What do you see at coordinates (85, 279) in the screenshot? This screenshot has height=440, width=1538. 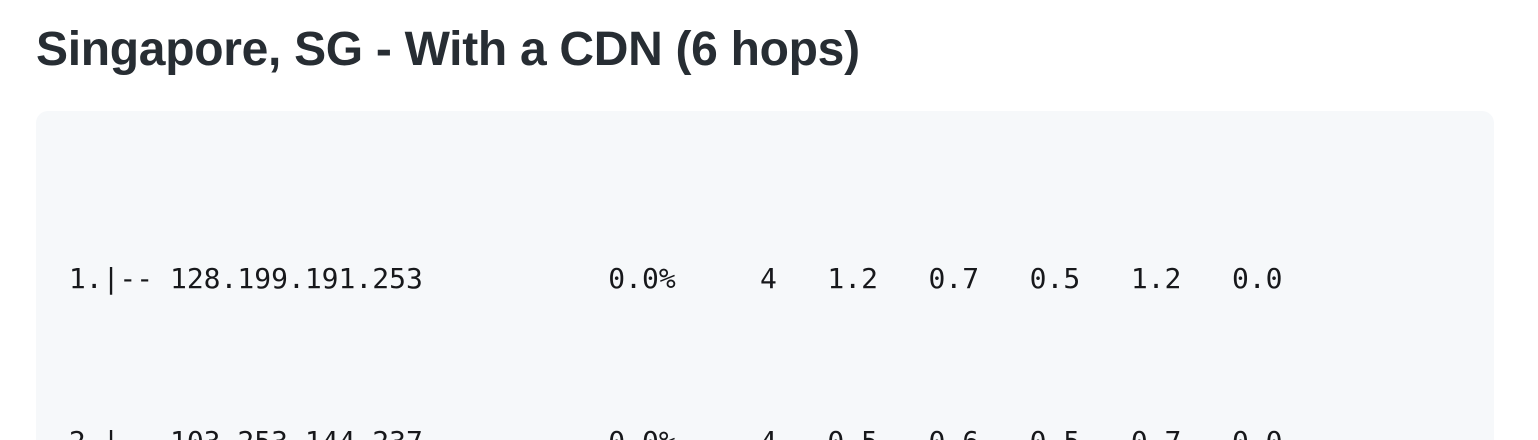 I see `hop-number: 1.` at bounding box center [85, 279].